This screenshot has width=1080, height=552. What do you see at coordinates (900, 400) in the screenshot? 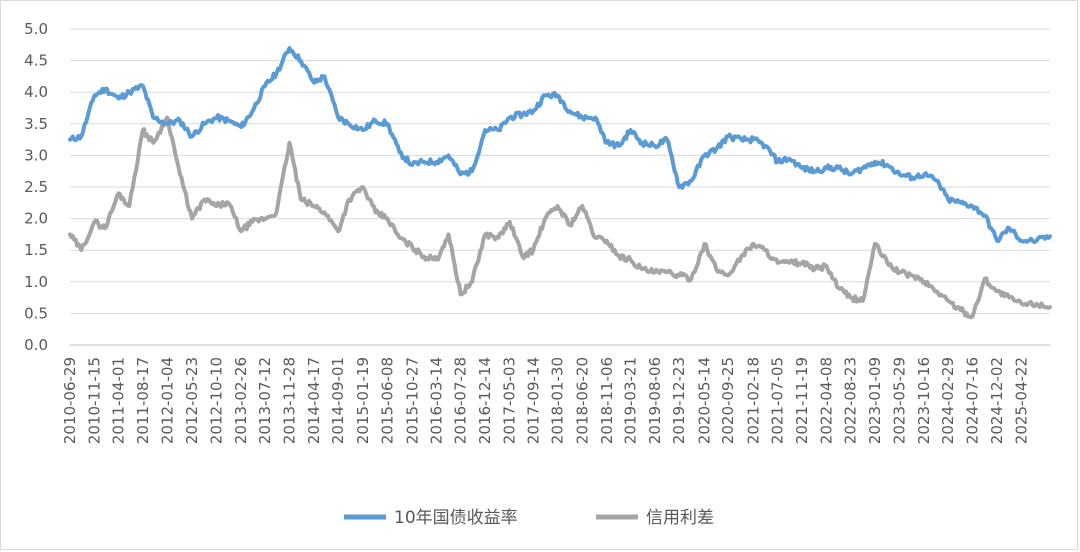
I see `x-tick-label: 2023-05-29` at bounding box center [900, 400].